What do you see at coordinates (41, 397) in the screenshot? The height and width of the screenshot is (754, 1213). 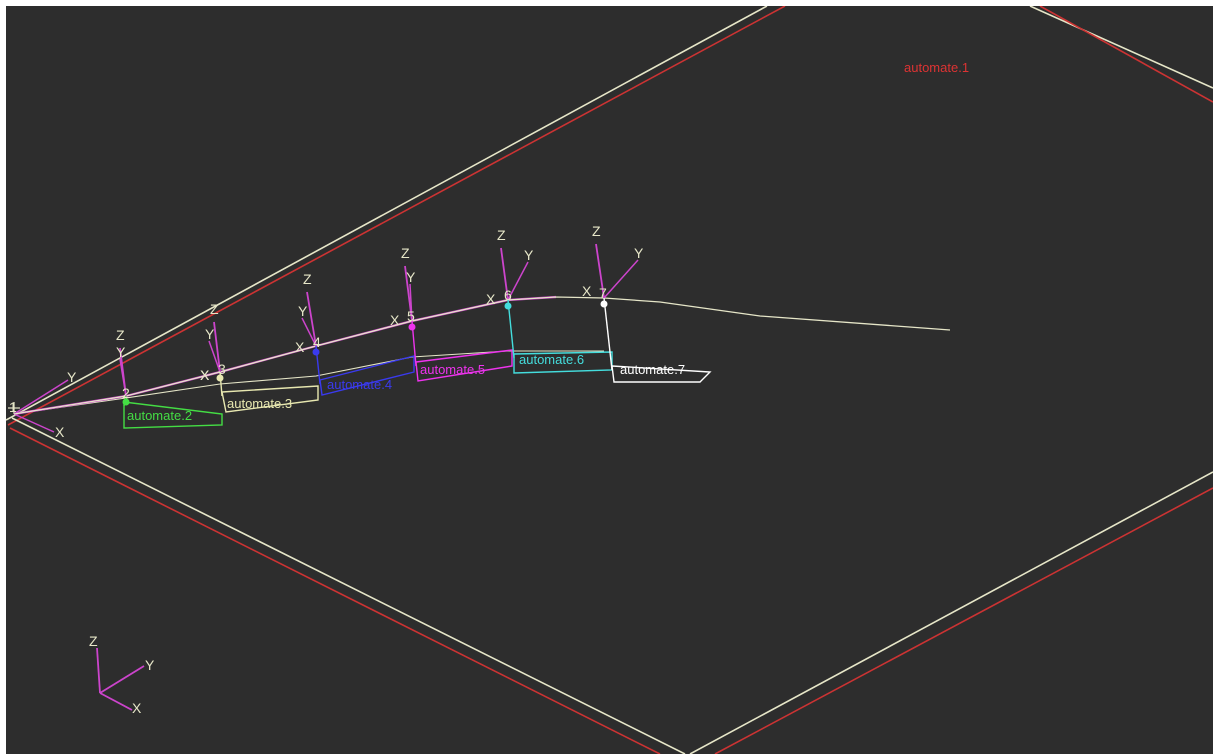 I see `origin-y-axis-line` at bounding box center [41, 397].